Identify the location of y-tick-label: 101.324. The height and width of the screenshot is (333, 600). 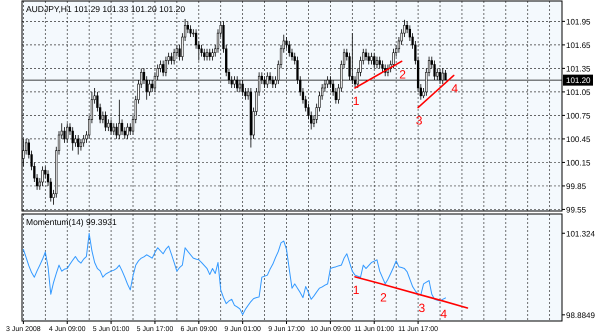
(581, 233).